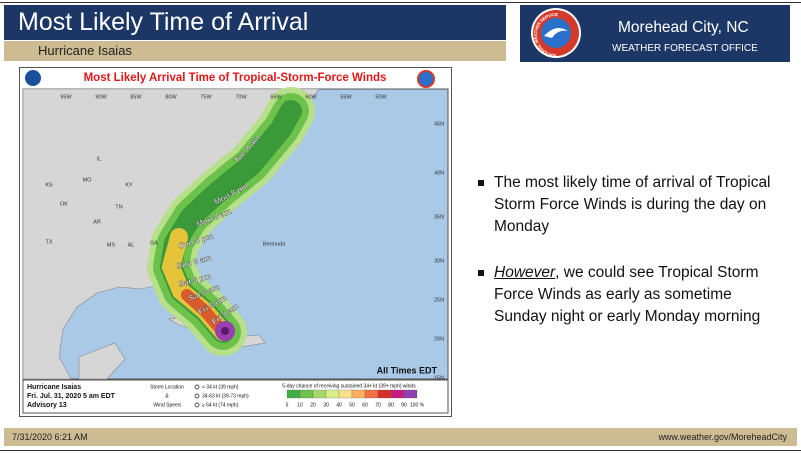 The image size is (801, 455). Describe the element at coordinates (102, 361) in the screenshot. I see `yucatan` at that location.